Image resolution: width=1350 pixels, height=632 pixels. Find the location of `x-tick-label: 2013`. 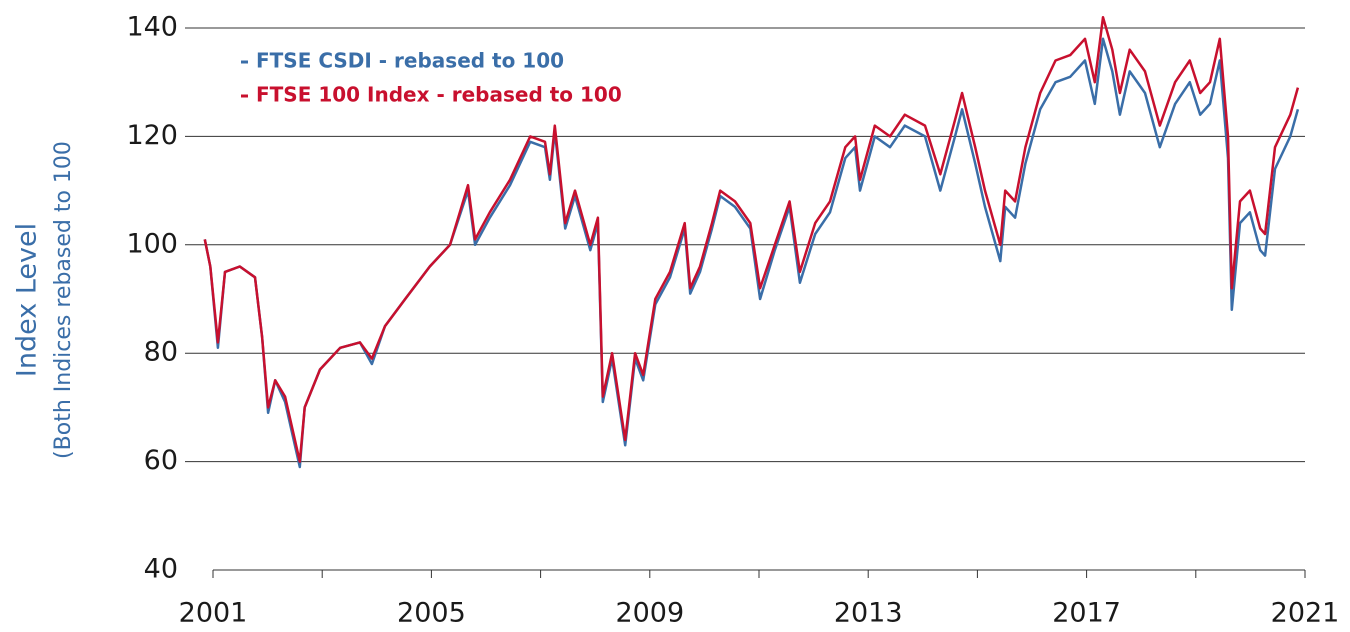

x-tick-label: 2013 is located at coordinates (868, 613).